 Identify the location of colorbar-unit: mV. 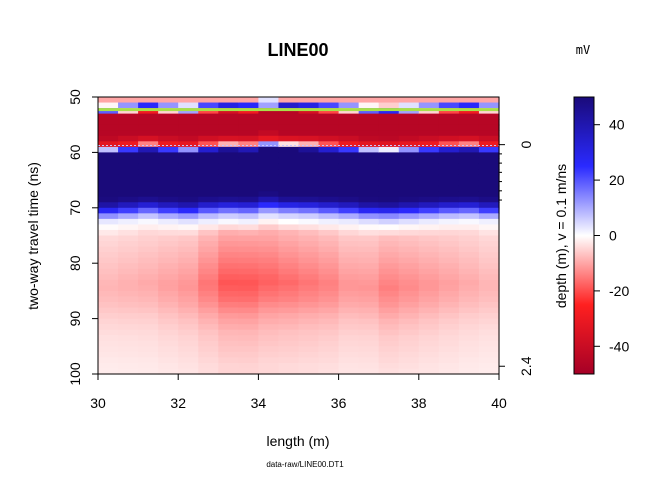
(583, 50).